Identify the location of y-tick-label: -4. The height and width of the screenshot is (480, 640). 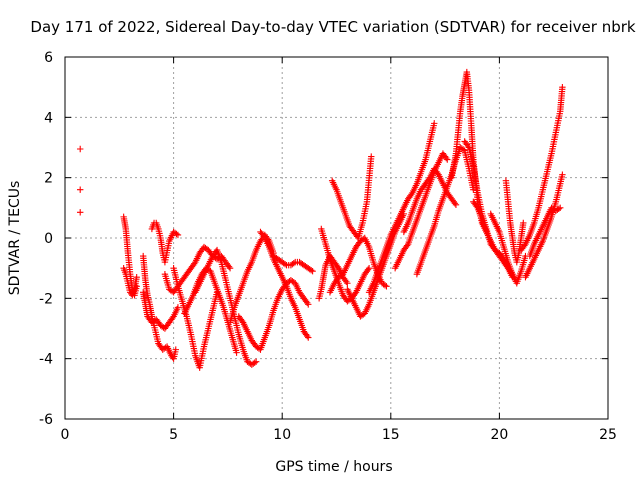
(46, 360).